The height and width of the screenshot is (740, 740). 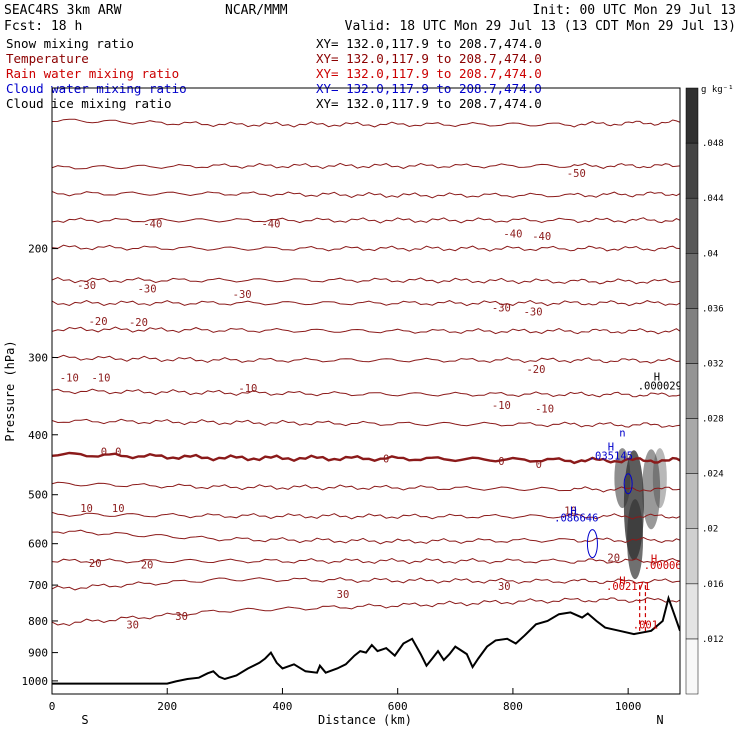 I want to click on colorbar-tick-label: .02, so click(x=710, y=530).